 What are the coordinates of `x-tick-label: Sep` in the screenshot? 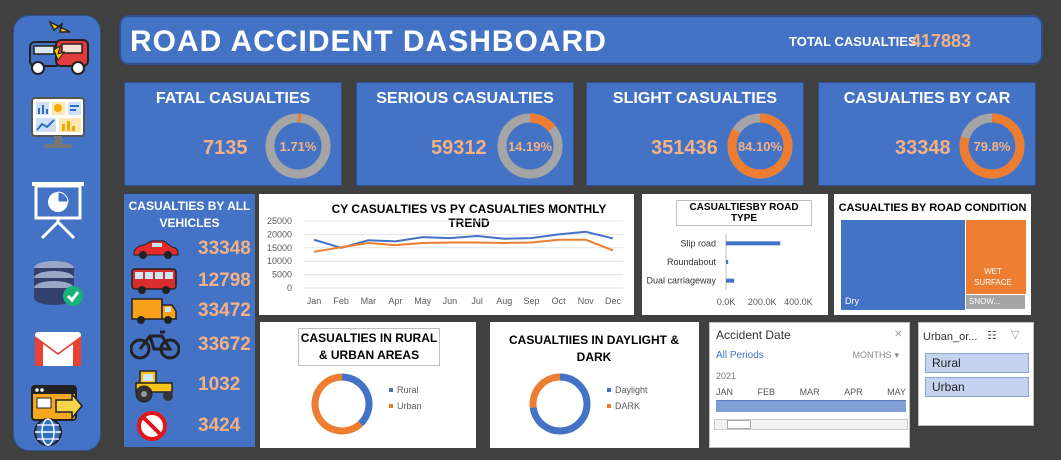 It's located at (531, 301).